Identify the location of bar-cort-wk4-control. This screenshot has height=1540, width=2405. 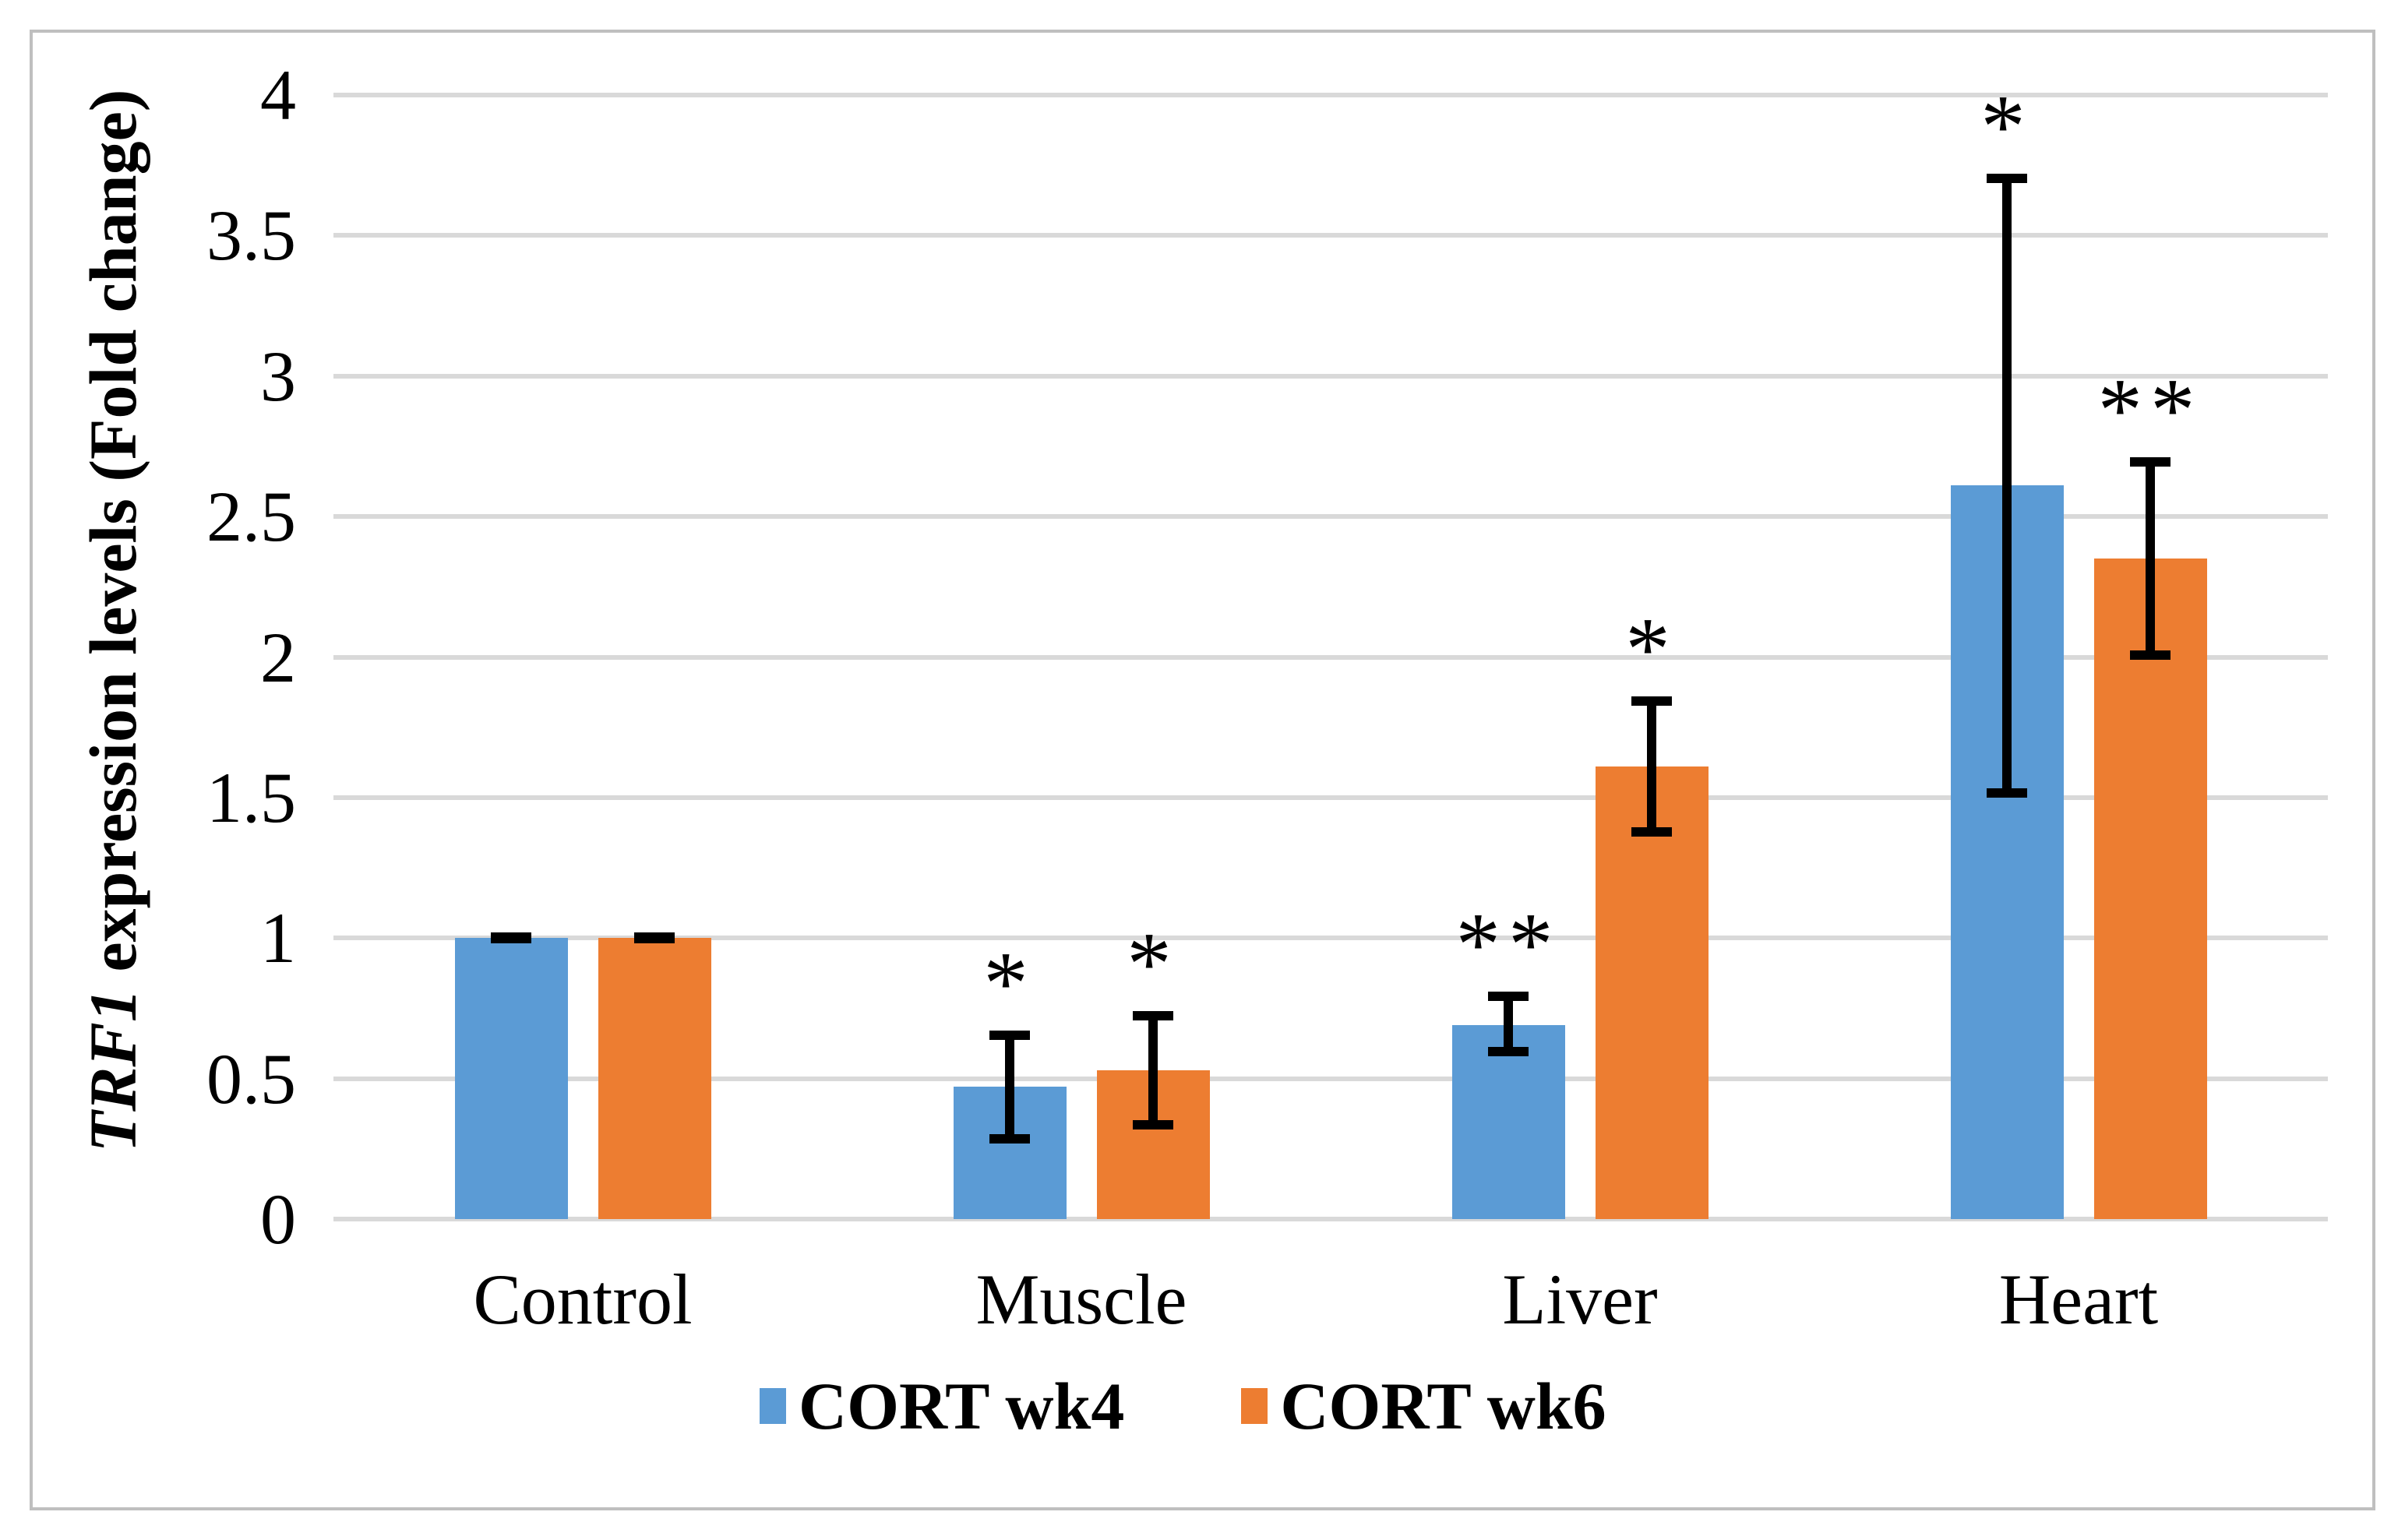
(511, 1078).